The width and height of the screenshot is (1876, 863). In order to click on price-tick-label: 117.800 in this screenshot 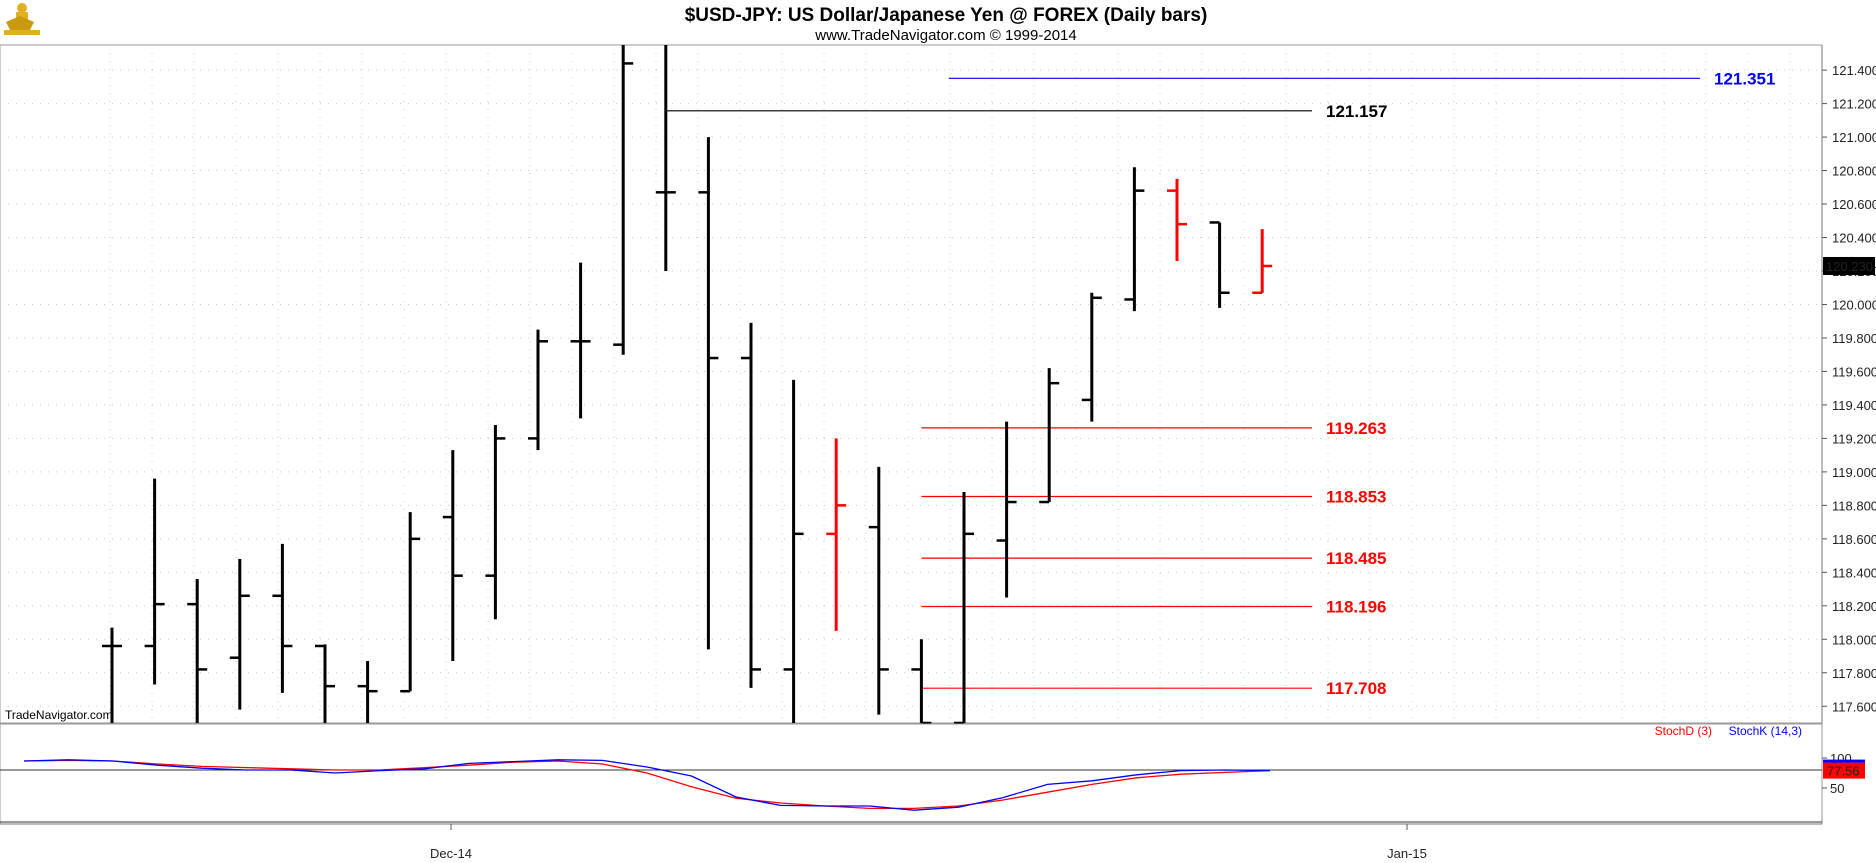, I will do `click(1854, 673)`.